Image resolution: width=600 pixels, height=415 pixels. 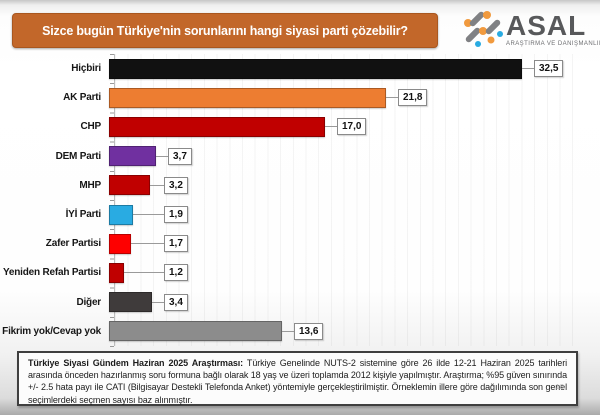 What do you see at coordinates (88, 302) in the screenshot?
I see `category-label: Diğer` at bounding box center [88, 302].